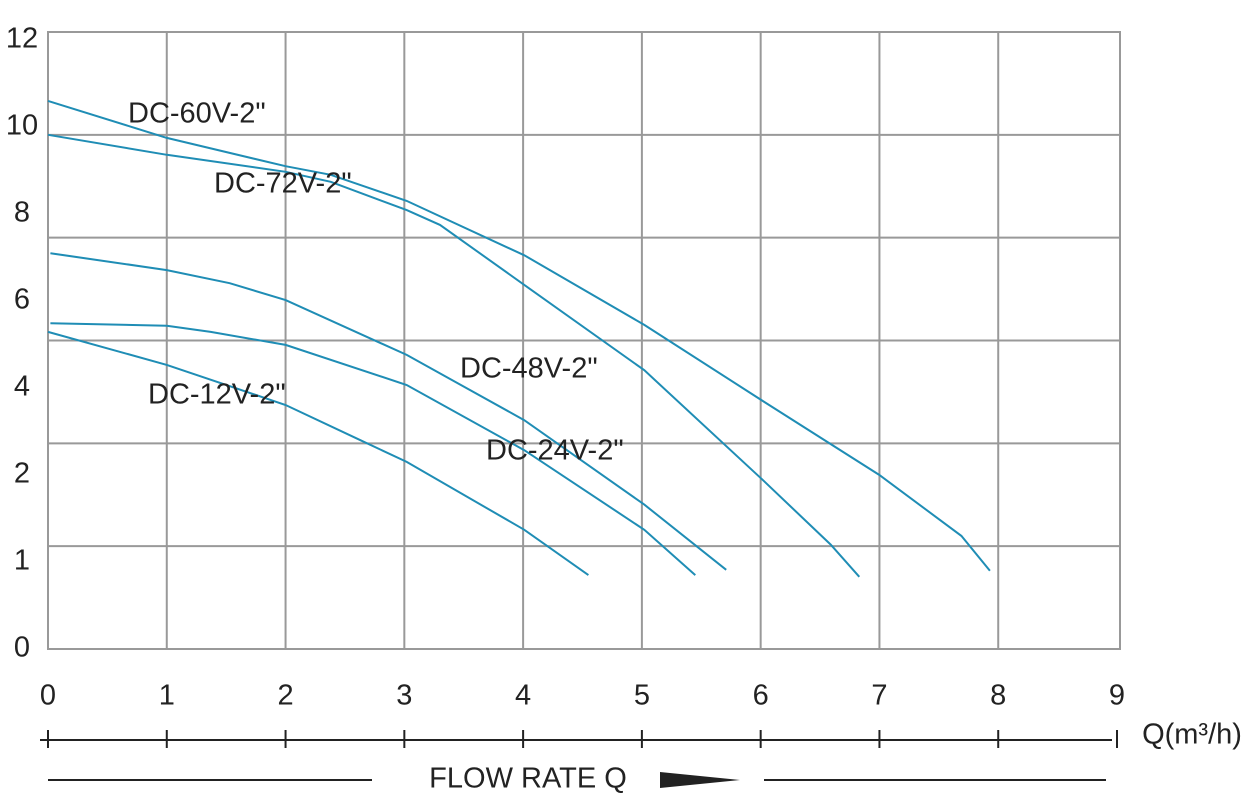 This screenshot has height=808, width=1260. Describe the element at coordinates (167, 696) in the screenshot. I see `x-tick-label: 1` at that location.